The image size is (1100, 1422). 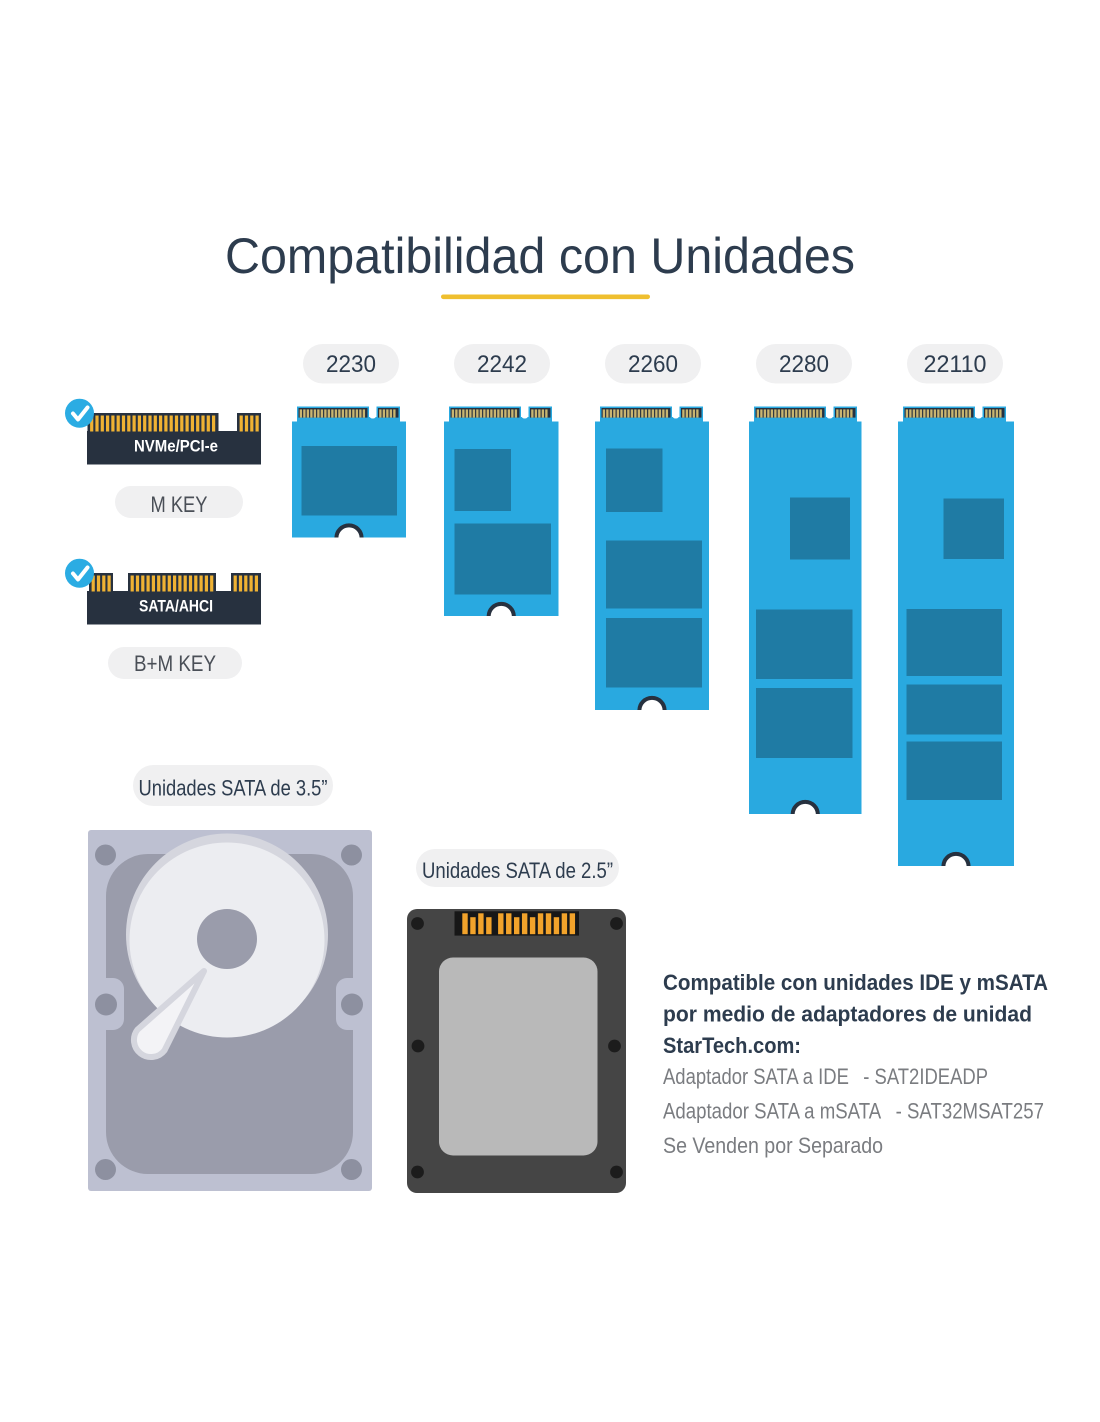 I want to click on svg-text: 2230, so click(x=351, y=364).